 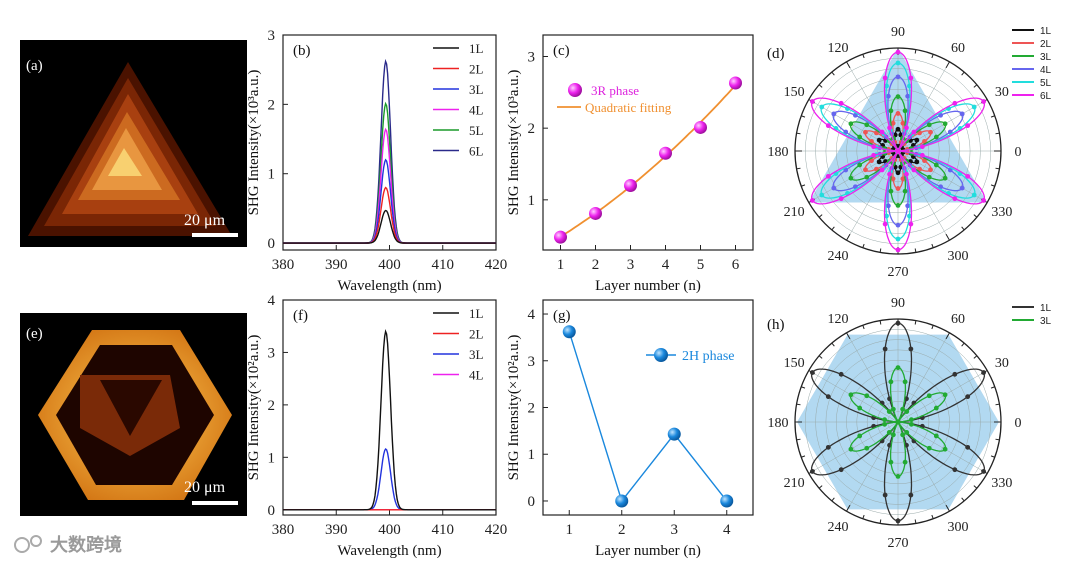 What do you see at coordinates (1046, 83) in the screenshot?
I see `legend-label-5L: 5L` at bounding box center [1046, 83].